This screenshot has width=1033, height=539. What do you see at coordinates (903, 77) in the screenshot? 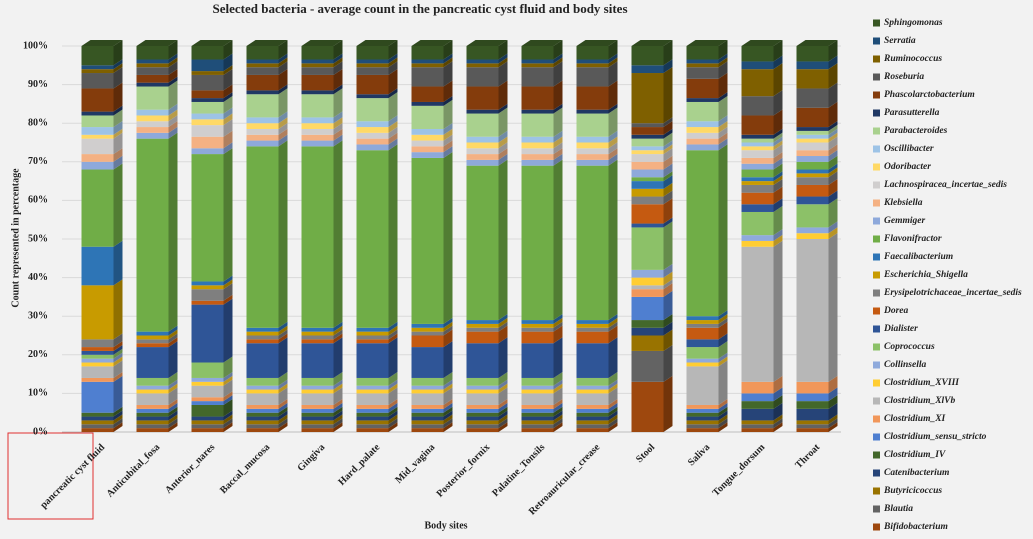
I see `legend-text: Roseburia` at bounding box center [903, 77].